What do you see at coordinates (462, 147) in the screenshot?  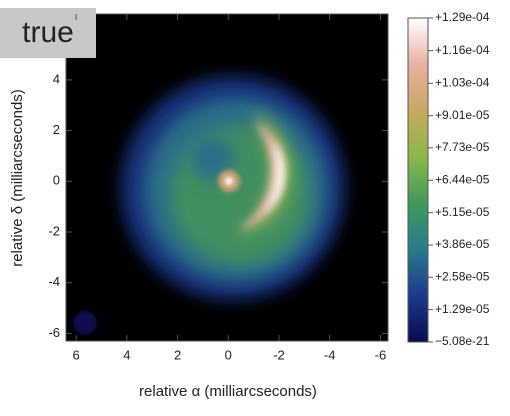 I see `colorbar-tick-label: +7.73e-05` at bounding box center [462, 147].